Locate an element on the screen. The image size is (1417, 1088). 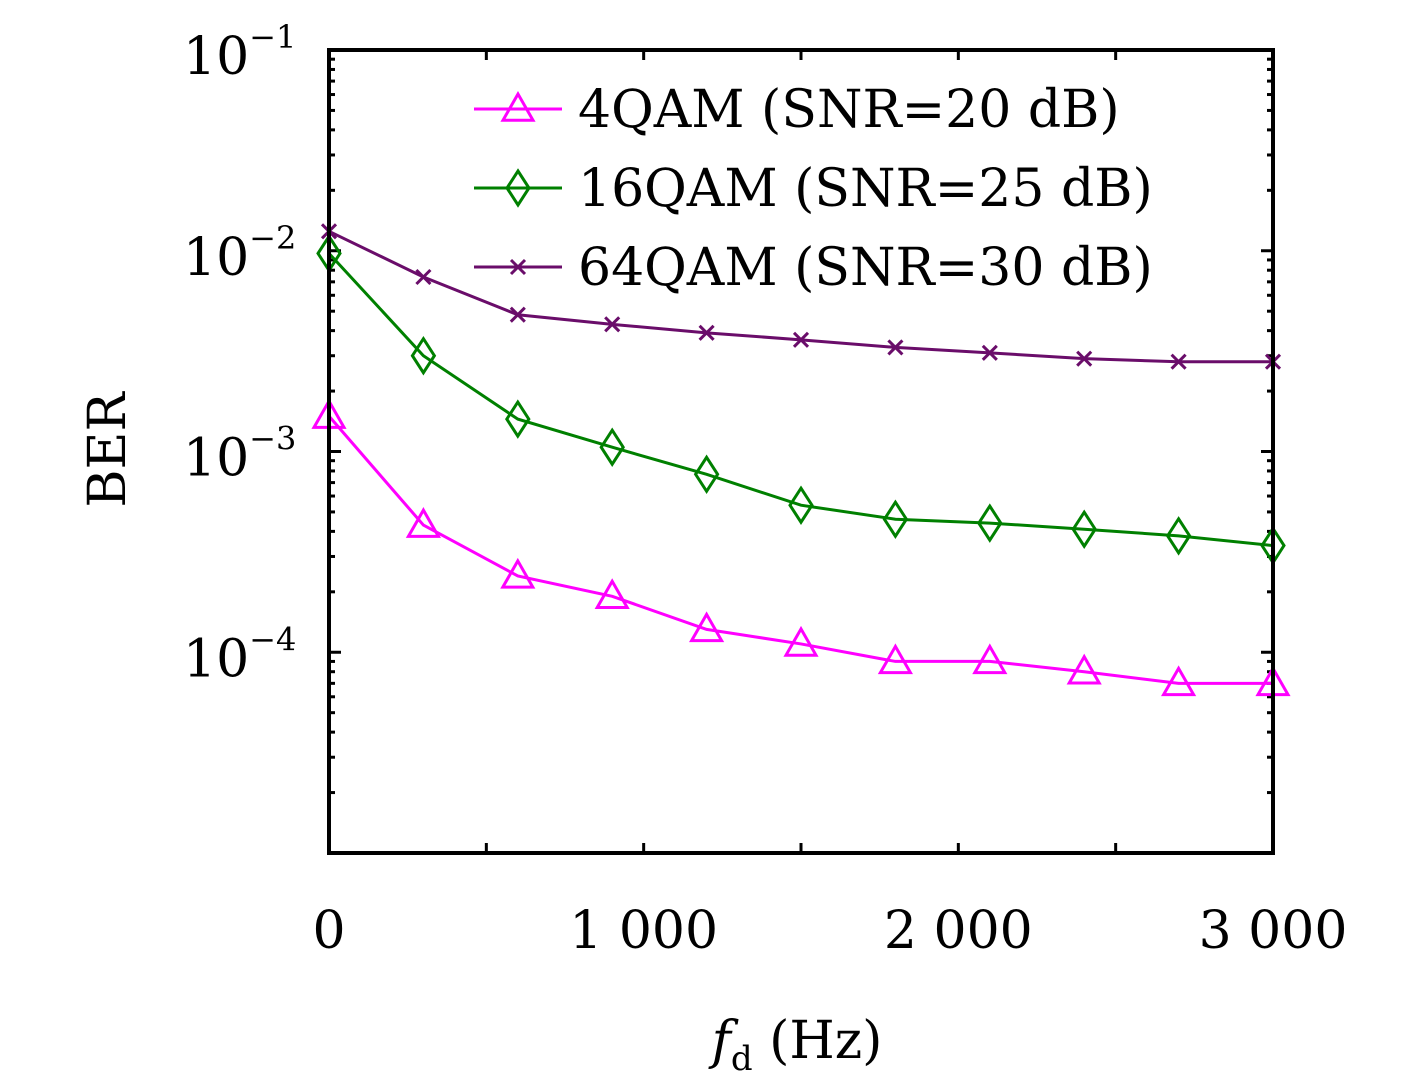
y-tick-label: 10⁻¹ is located at coordinates (239, 52).